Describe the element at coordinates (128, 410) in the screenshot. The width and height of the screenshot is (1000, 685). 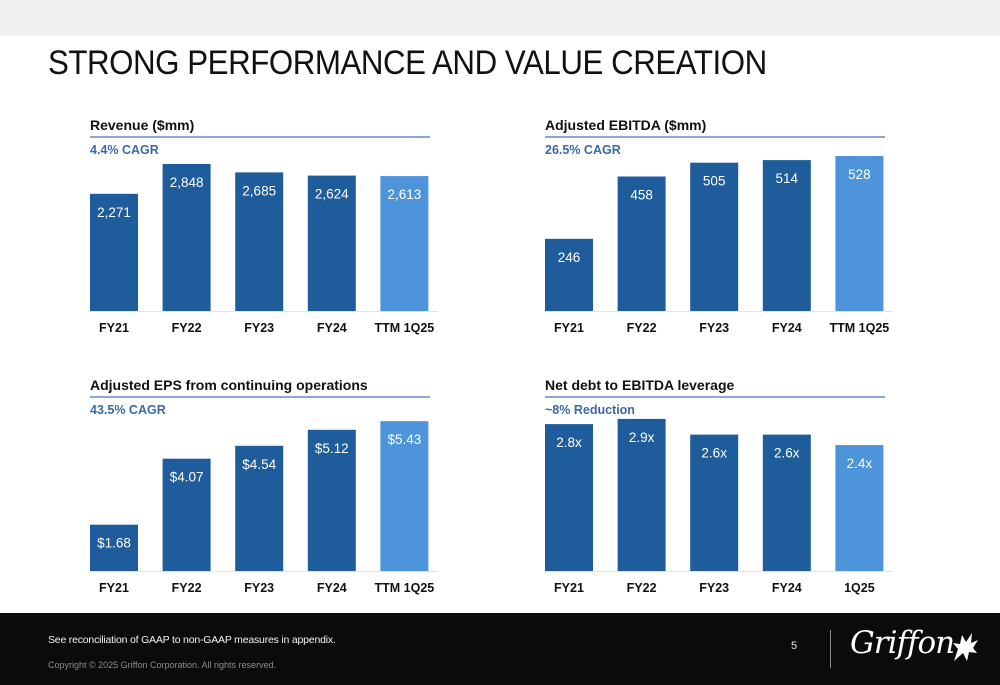
I see `chart-subtitle: 43.5% CAGR` at that location.